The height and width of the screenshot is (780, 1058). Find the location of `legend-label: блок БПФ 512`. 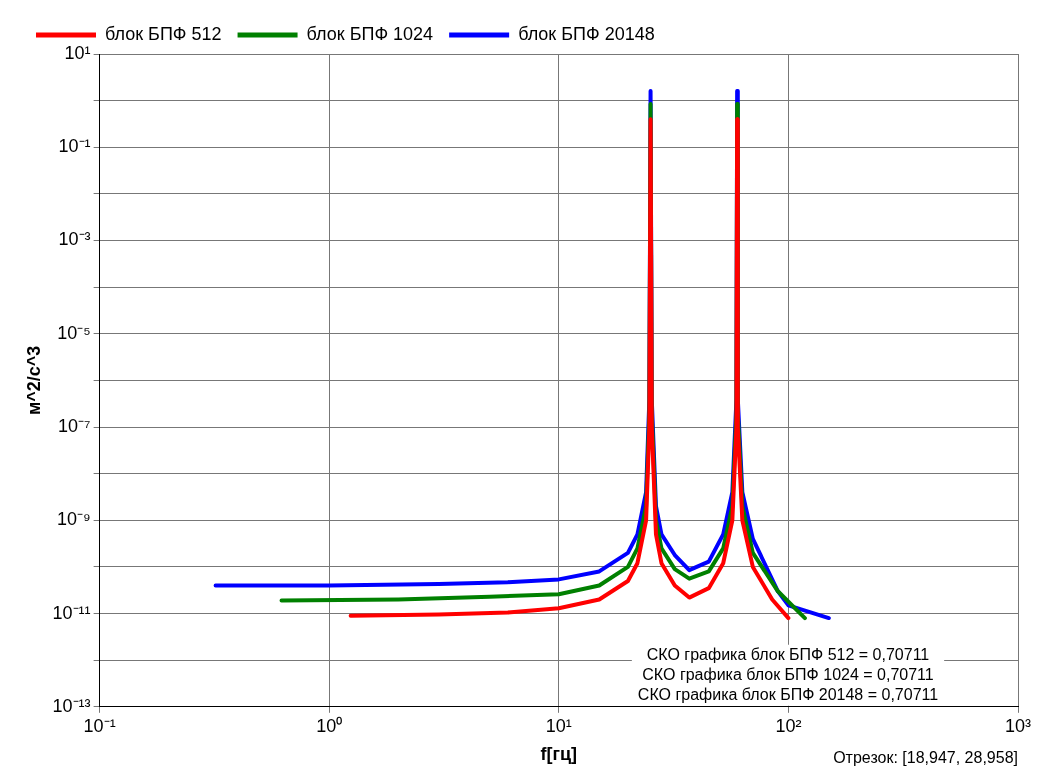

legend-label: блок БПФ 512 is located at coordinates (163, 33).